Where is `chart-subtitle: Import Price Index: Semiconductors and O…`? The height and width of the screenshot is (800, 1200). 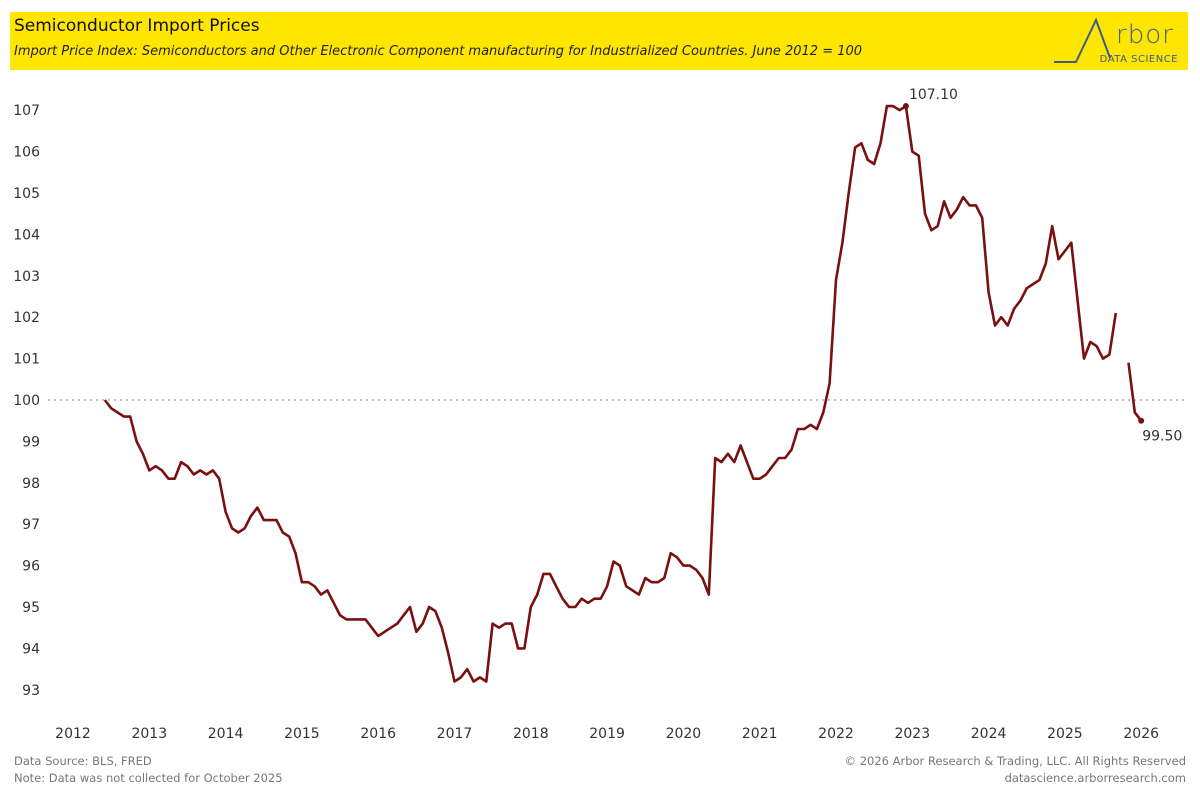
chart-subtitle: Import Price Index: Semiconductors and O… is located at coordinates (438, 51).